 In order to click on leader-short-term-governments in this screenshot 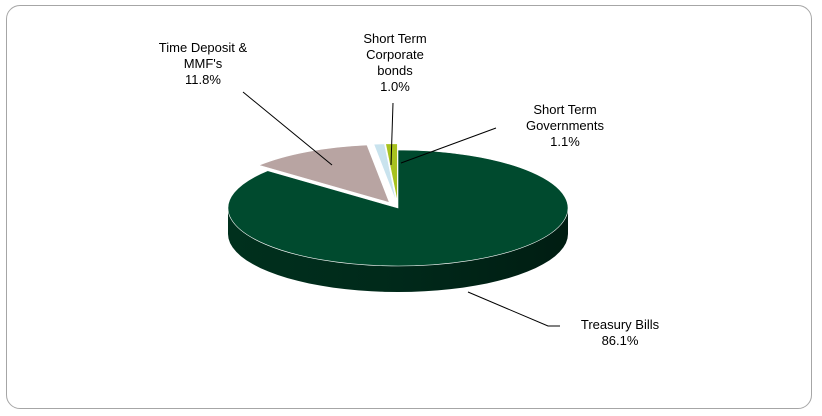, I will do `click(448, 145)`.